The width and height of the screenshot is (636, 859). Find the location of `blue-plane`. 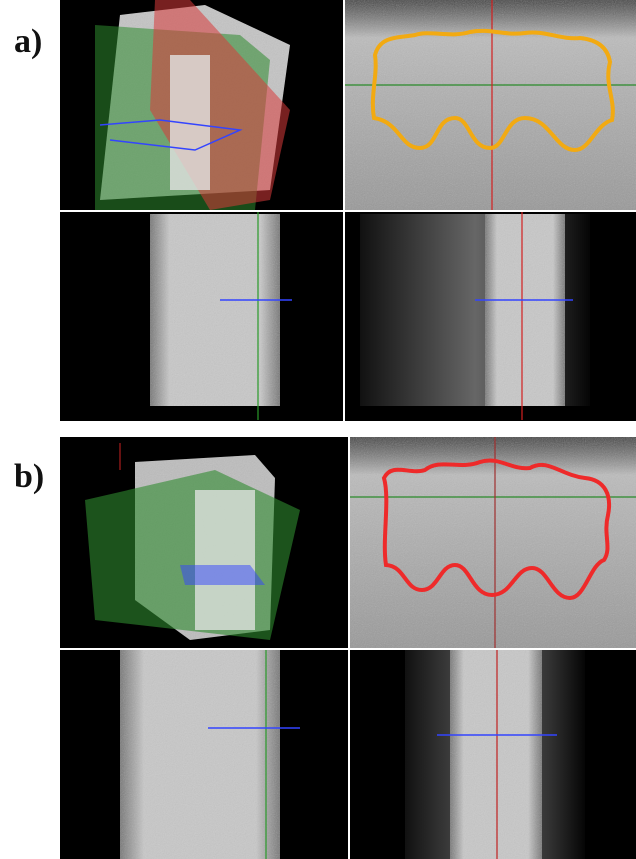

blue-plane is located at coordinates (222, 575).